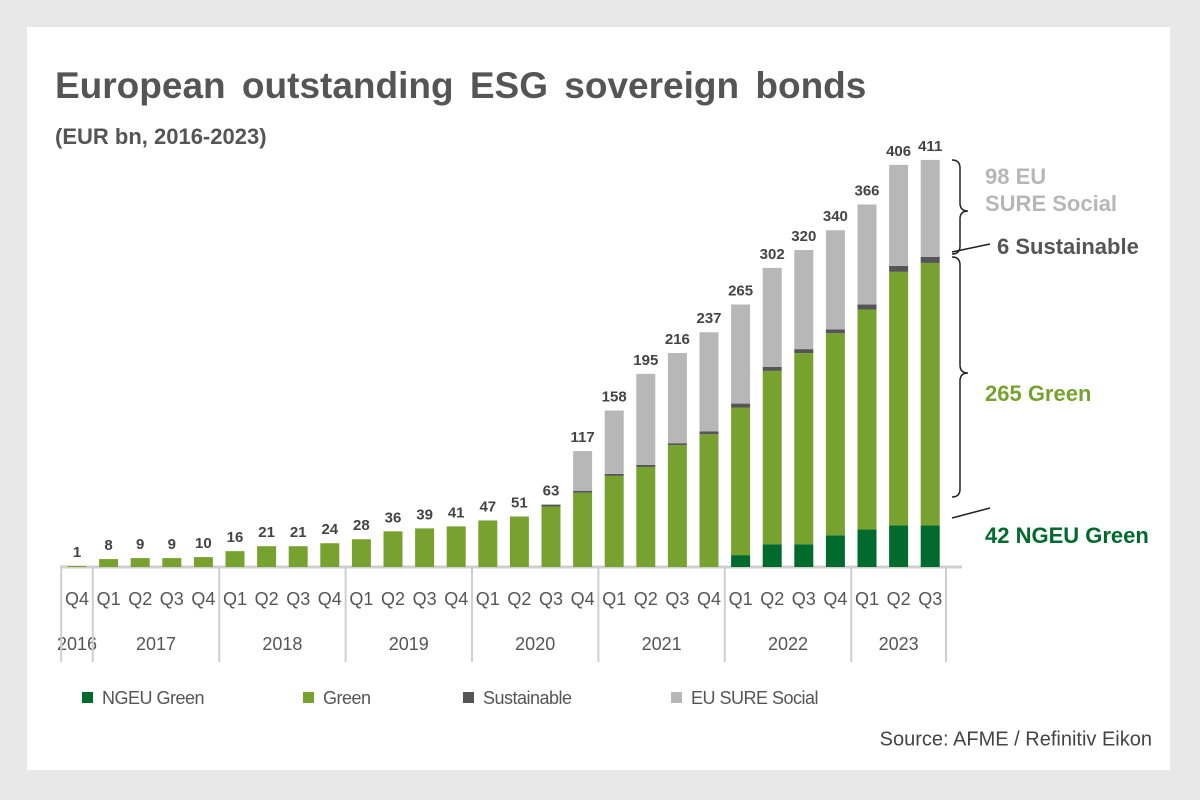 This screenshot has width=1200, height=800. I want to click on source: Source: AFME / Refinitiv Eikon, so click(1016, 739).